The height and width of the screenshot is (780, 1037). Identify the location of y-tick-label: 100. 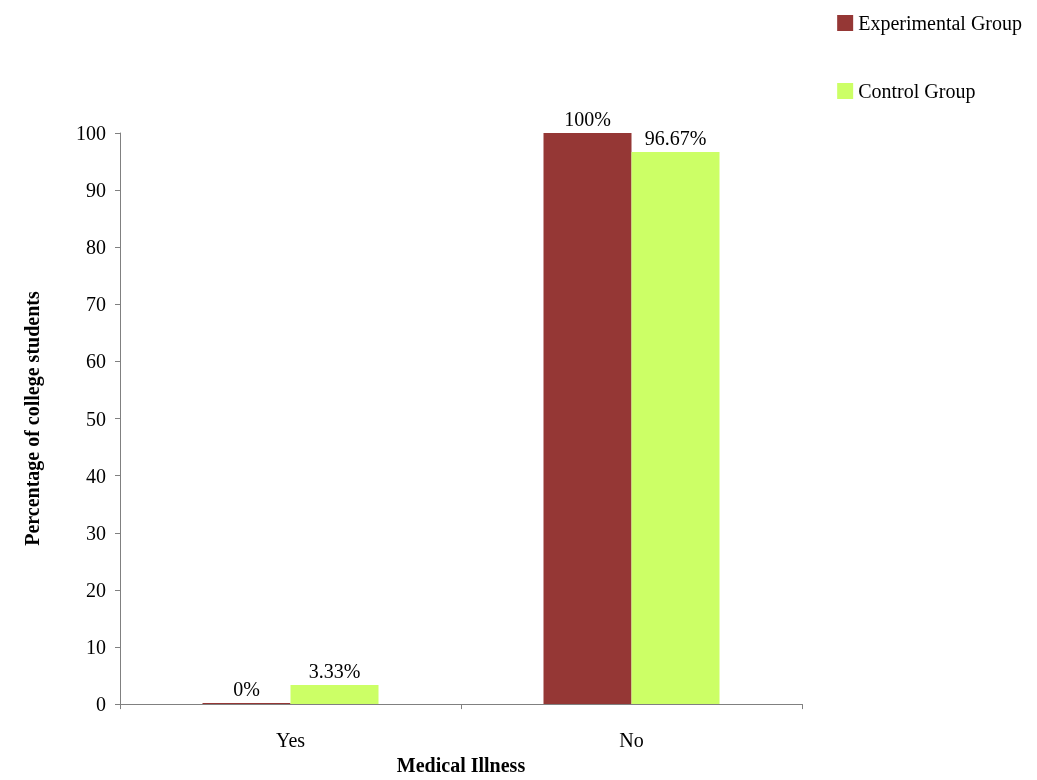
(91, 133).